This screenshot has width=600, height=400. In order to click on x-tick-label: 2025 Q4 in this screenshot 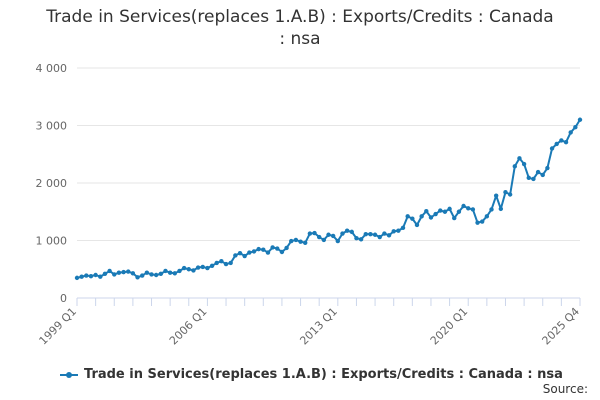, I will do `click(561, 326)`.